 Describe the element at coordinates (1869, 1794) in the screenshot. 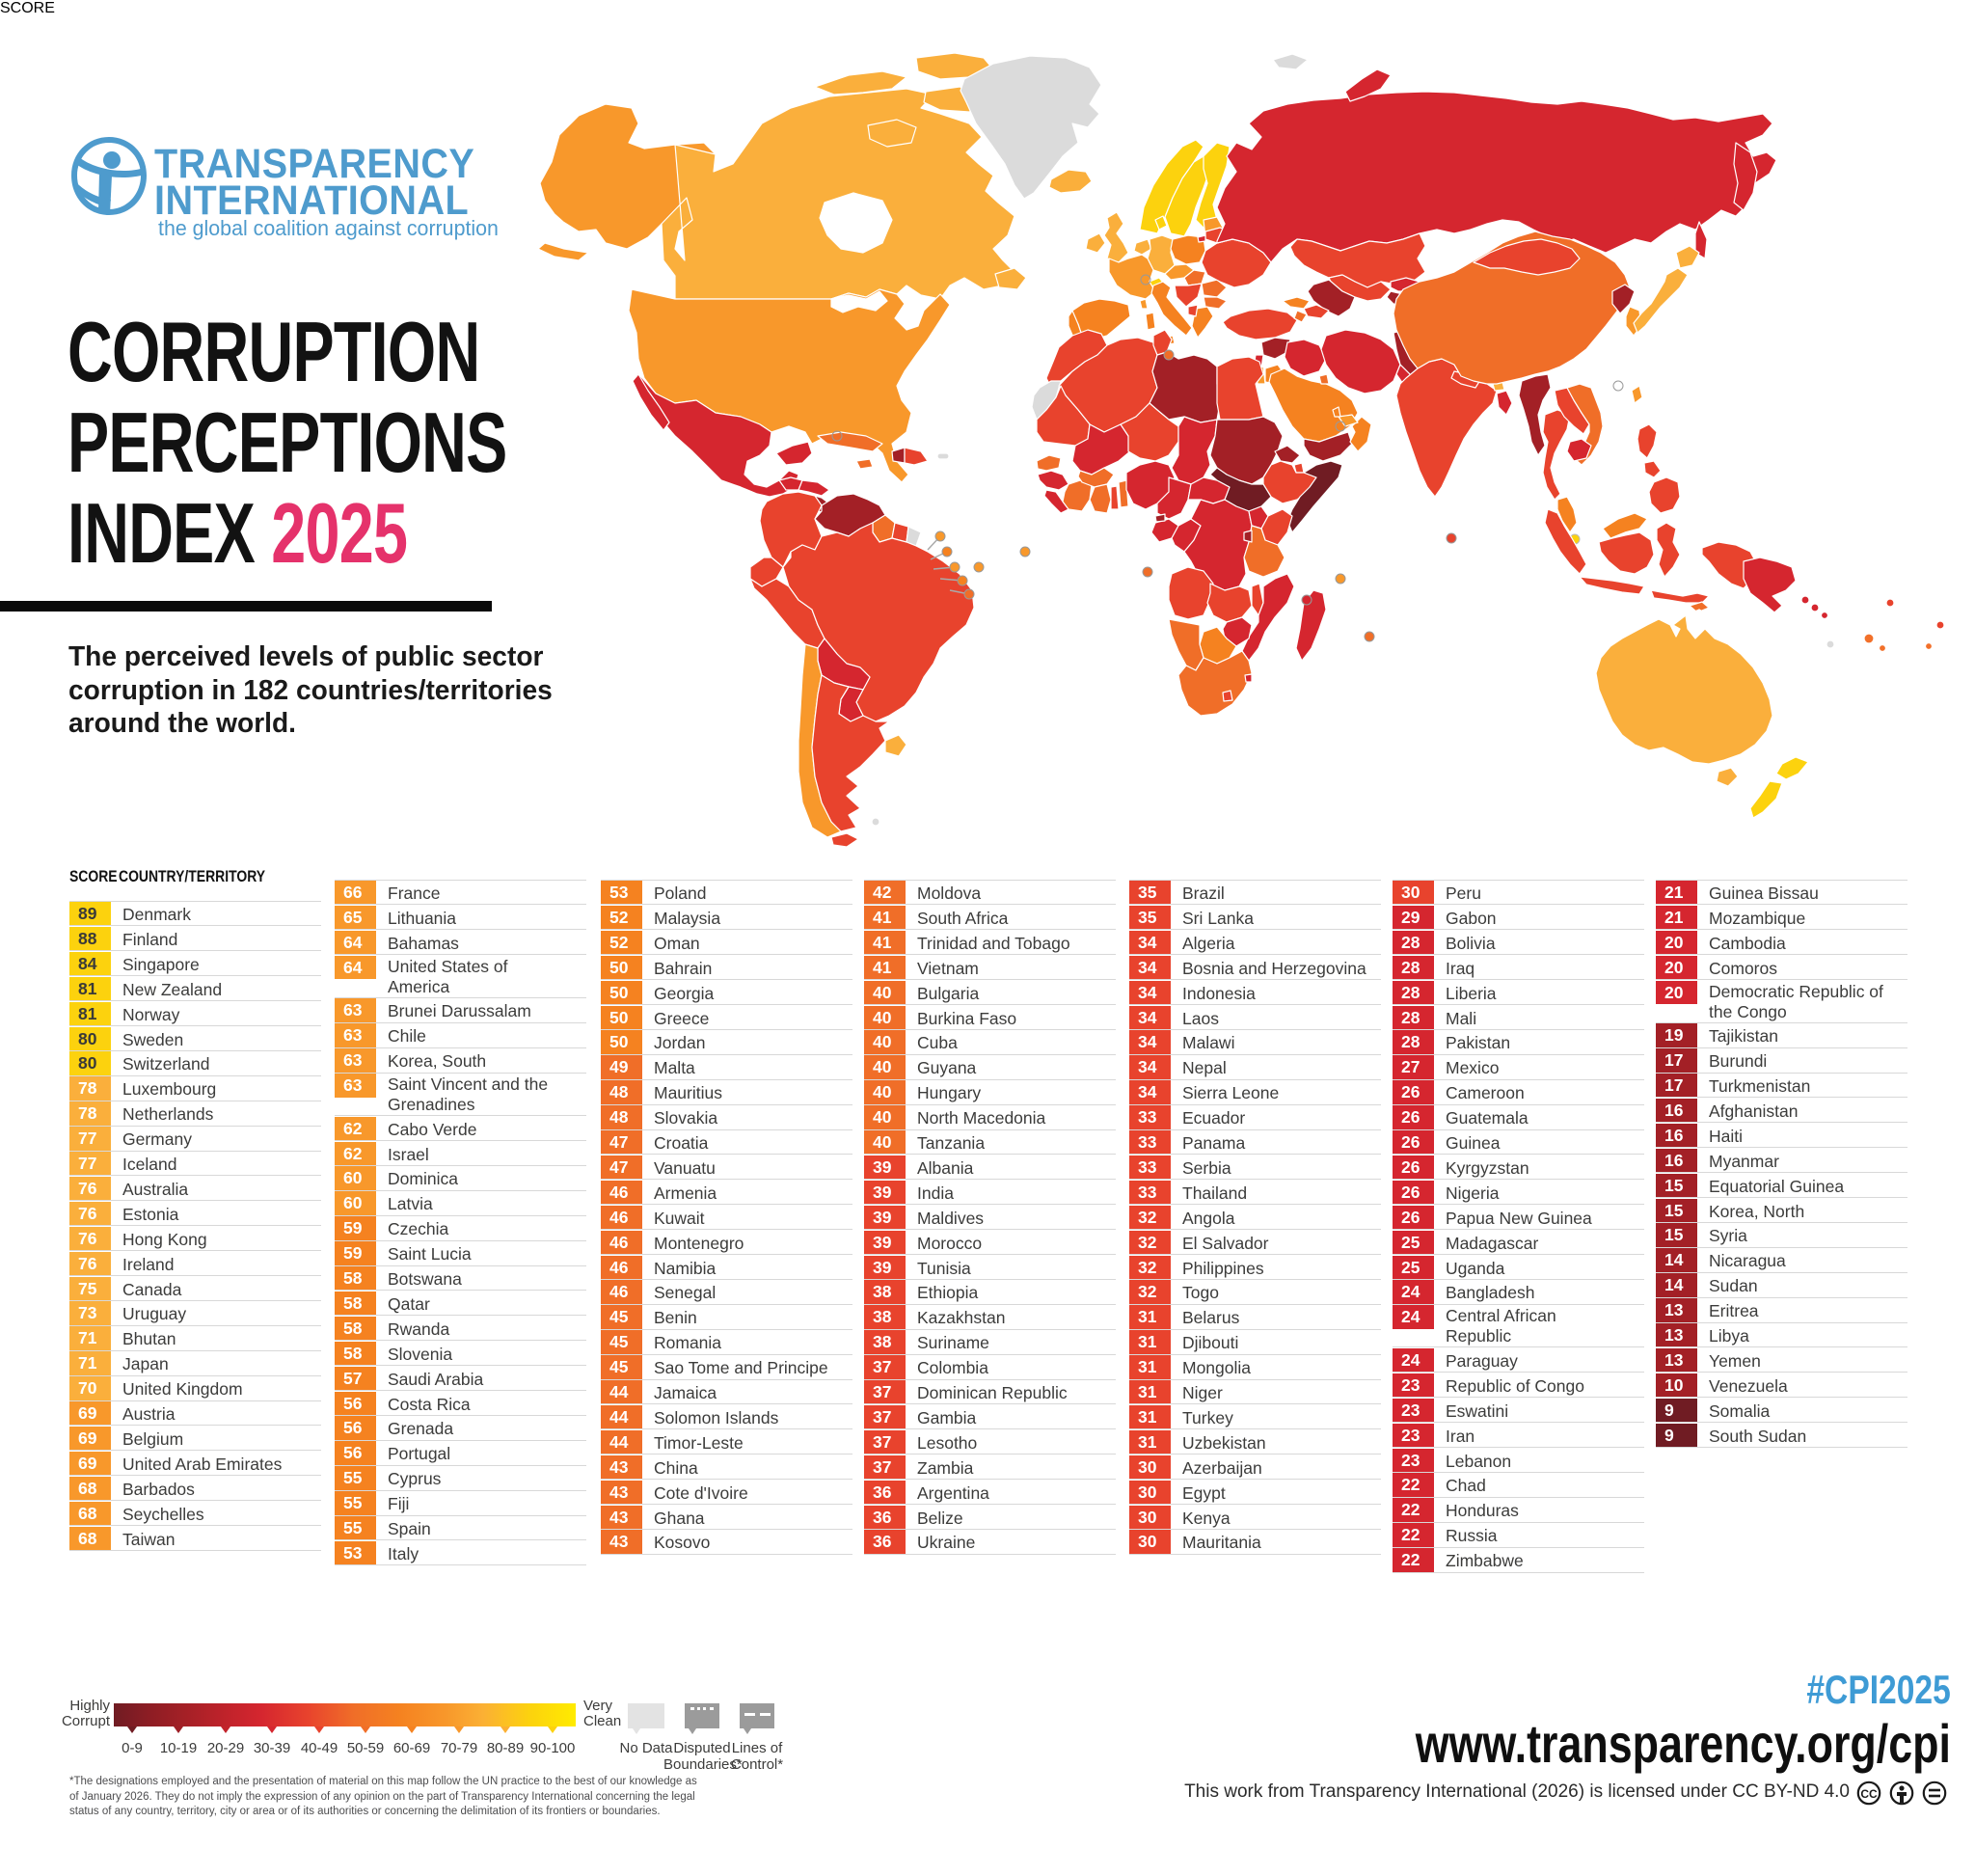

I see `svg-text: CC` at that location.